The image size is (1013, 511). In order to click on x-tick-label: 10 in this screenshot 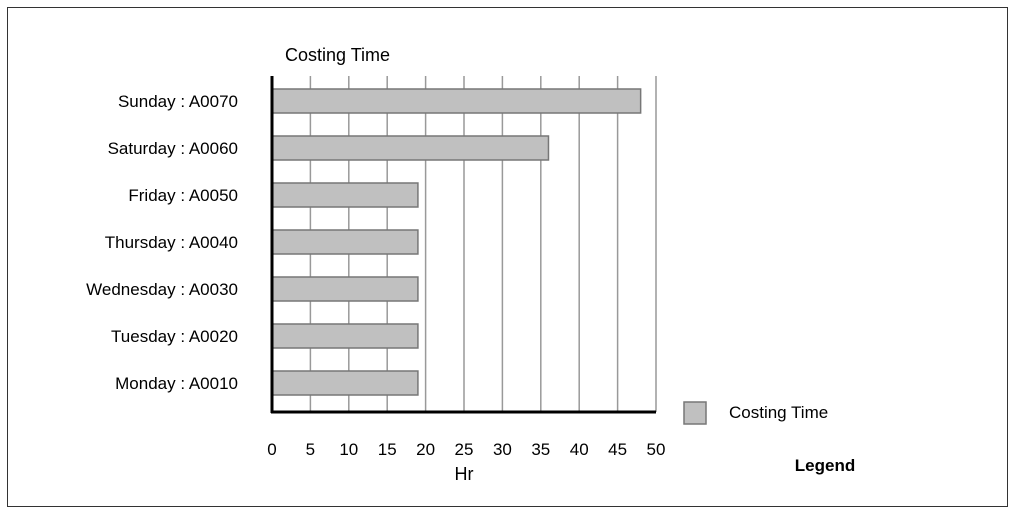, I will do `click(348, 449)`.